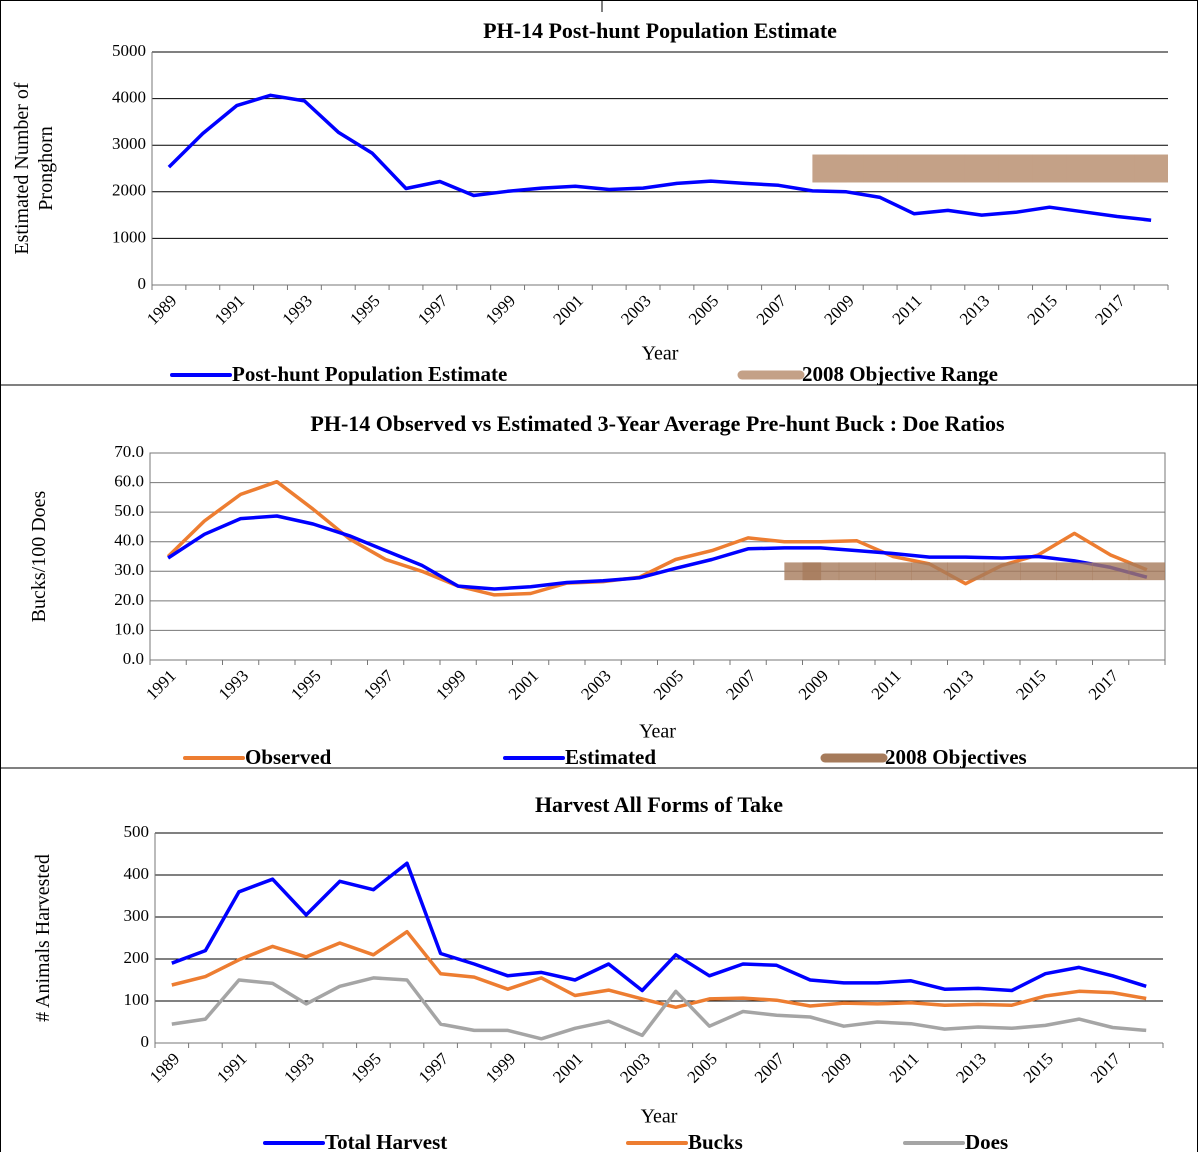  I want to click on y-axis-title-line: Estimated Number of, so click(22, 168).